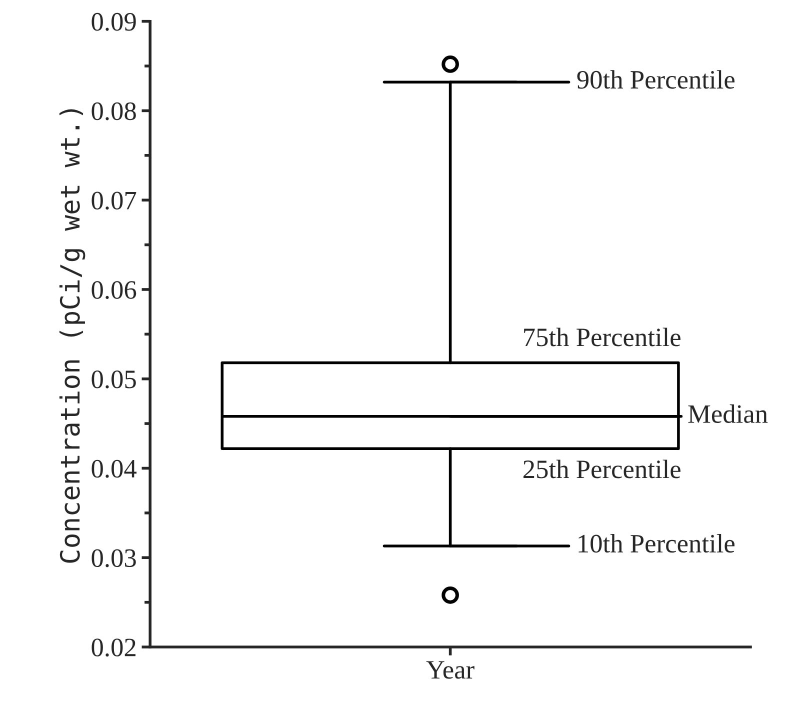 The image size is (790, 711). What do you see at coordinates (114, 201) in the screenshot?
I see `y-tick-label: 0.07` at bounding box center [114, 201].